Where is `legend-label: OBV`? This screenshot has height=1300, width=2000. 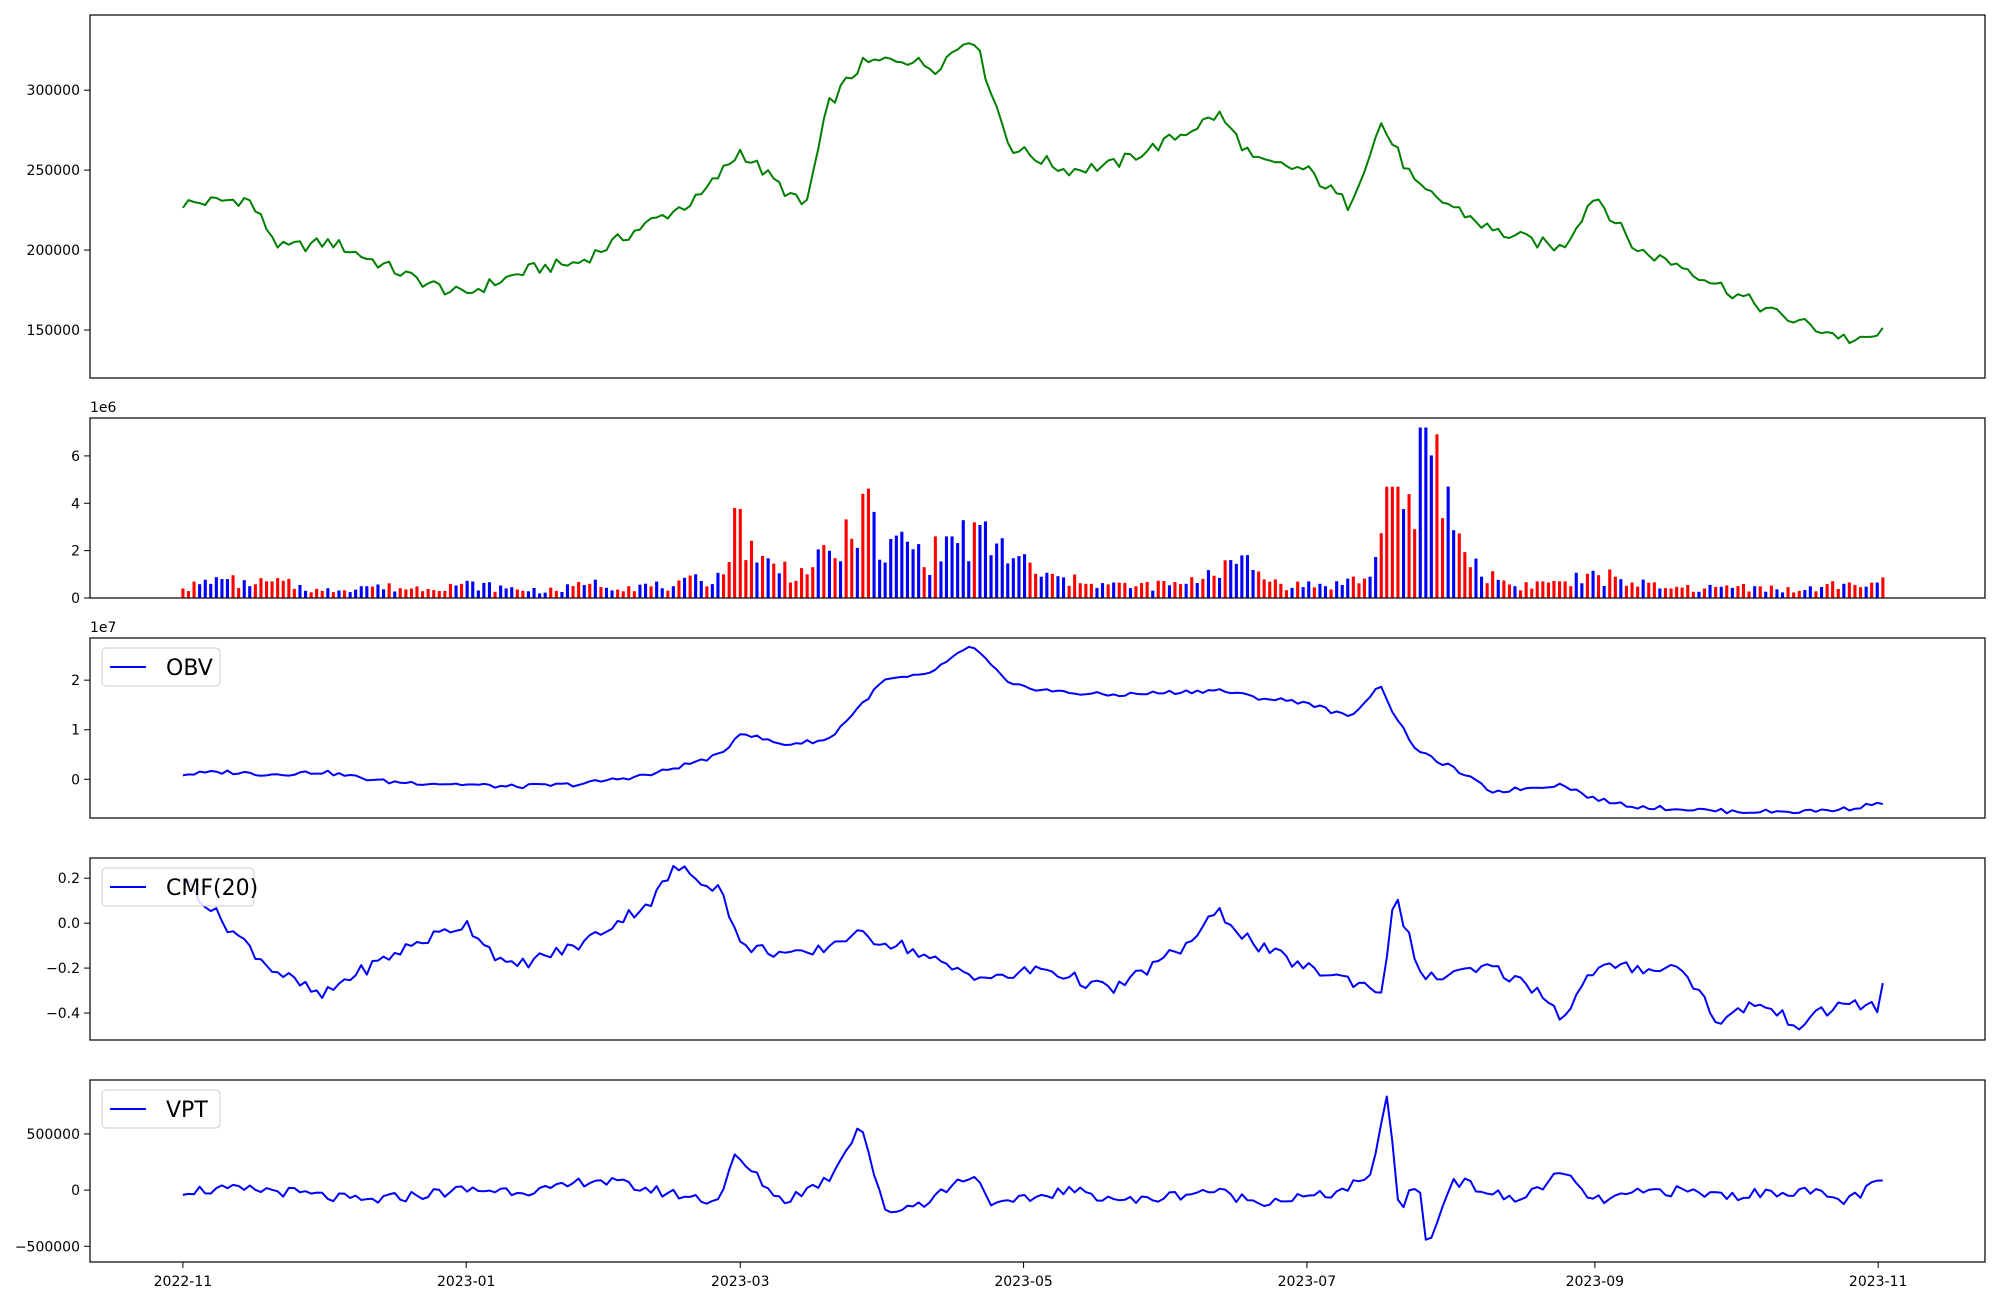
legend-label: OBV is located at coordinates (189, 668).